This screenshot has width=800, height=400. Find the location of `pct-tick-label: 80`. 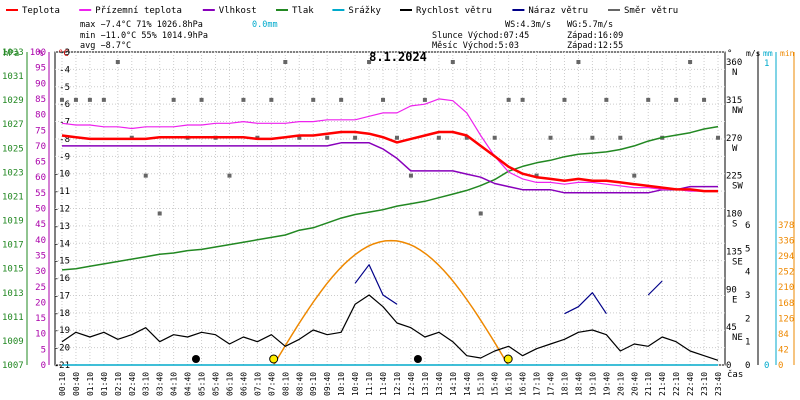

pct-tick-label: 80 is located at coordinates (40, 116).